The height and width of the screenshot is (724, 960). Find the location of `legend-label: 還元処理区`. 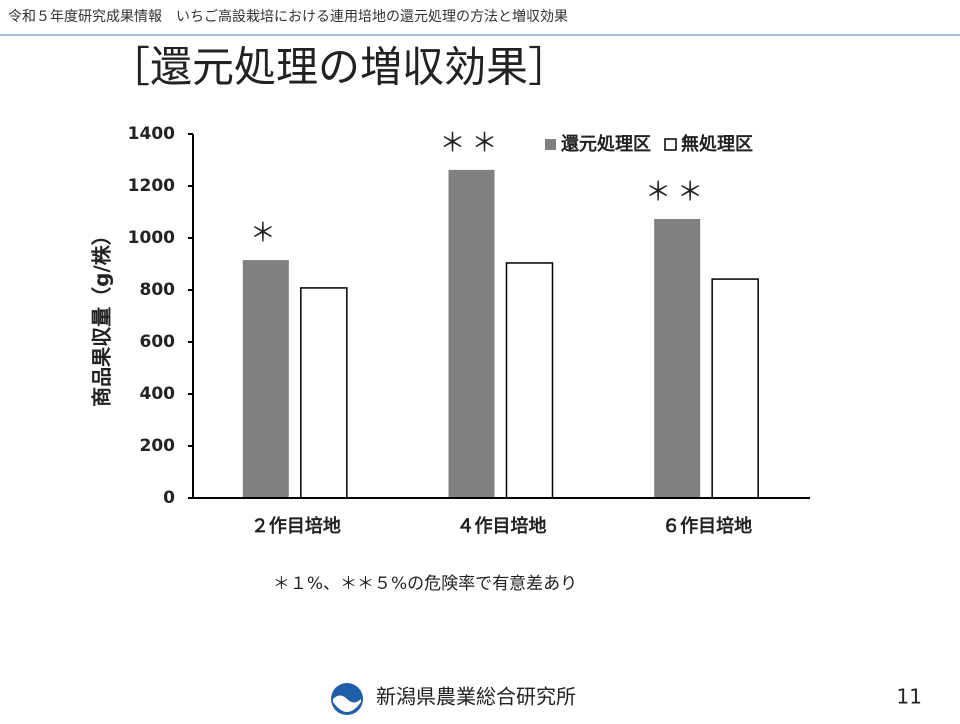

legend-label: 還元処理区 is located at coordinates (606, 144).